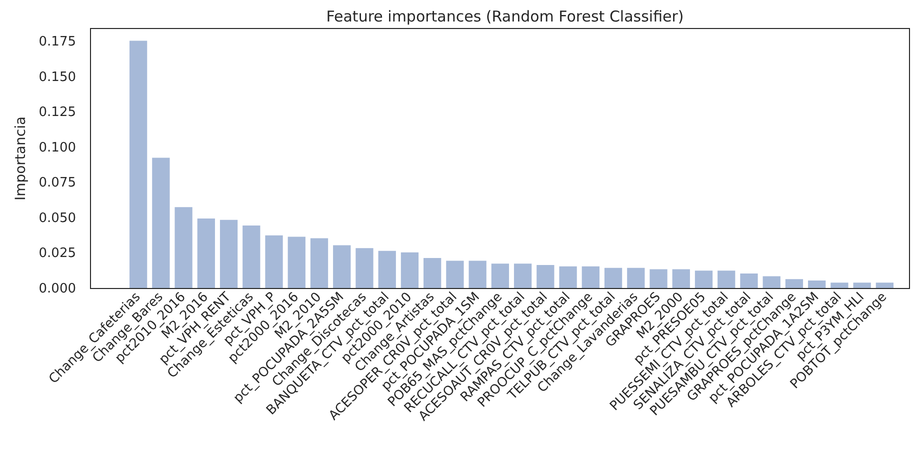 This screenshot has width=922, height=455. What do you see at coordinates (20, 158) in the screenshot?
I see `y-axis-title: Importancia` at bounding box center [20, 158].